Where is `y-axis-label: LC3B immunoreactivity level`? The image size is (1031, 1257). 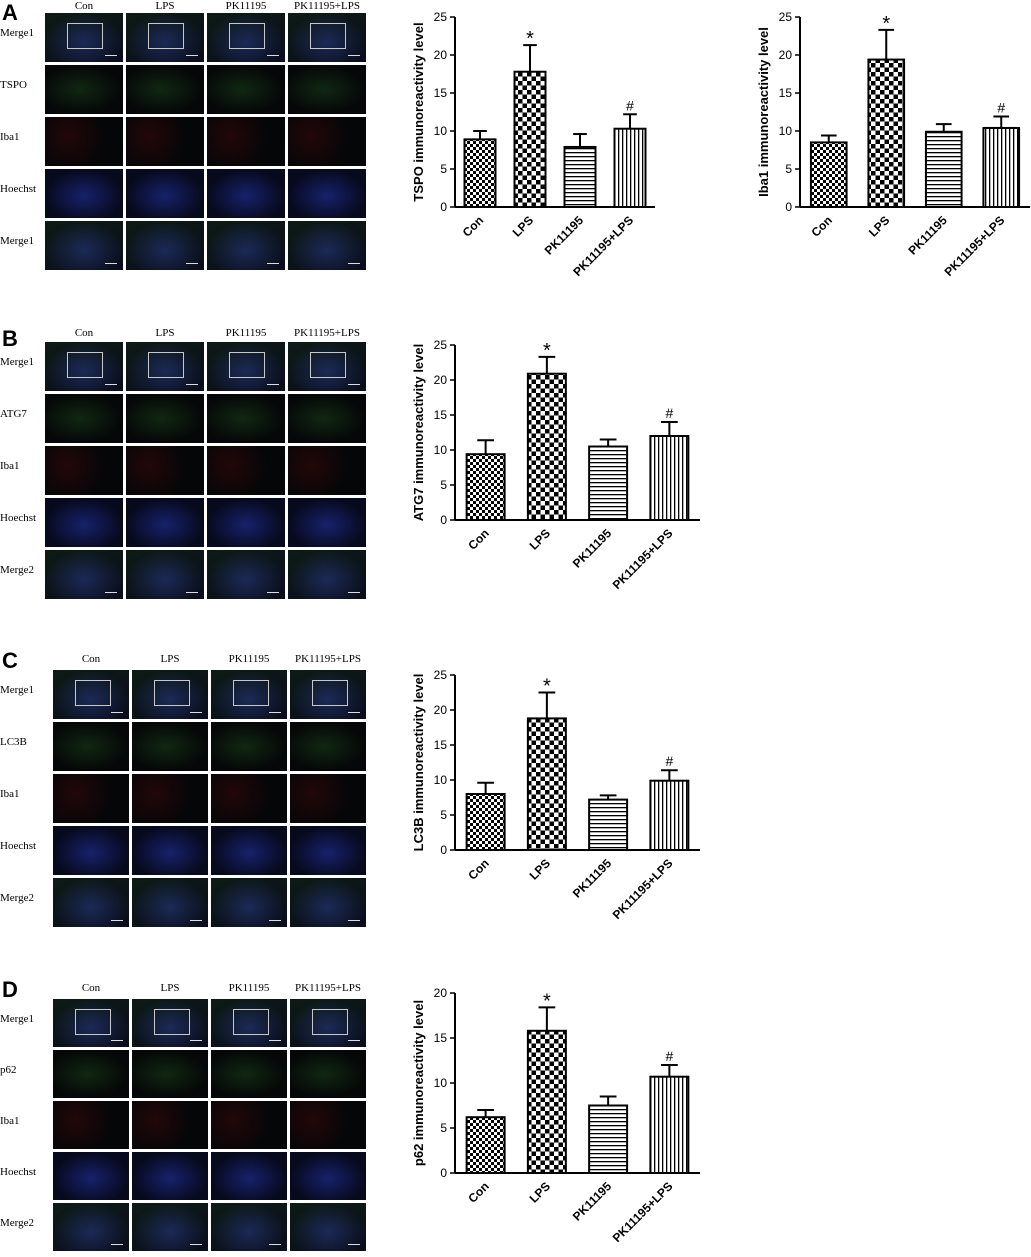 y-axis-label: LC3B immunoreactivity level is located at coordinates (418, 763).